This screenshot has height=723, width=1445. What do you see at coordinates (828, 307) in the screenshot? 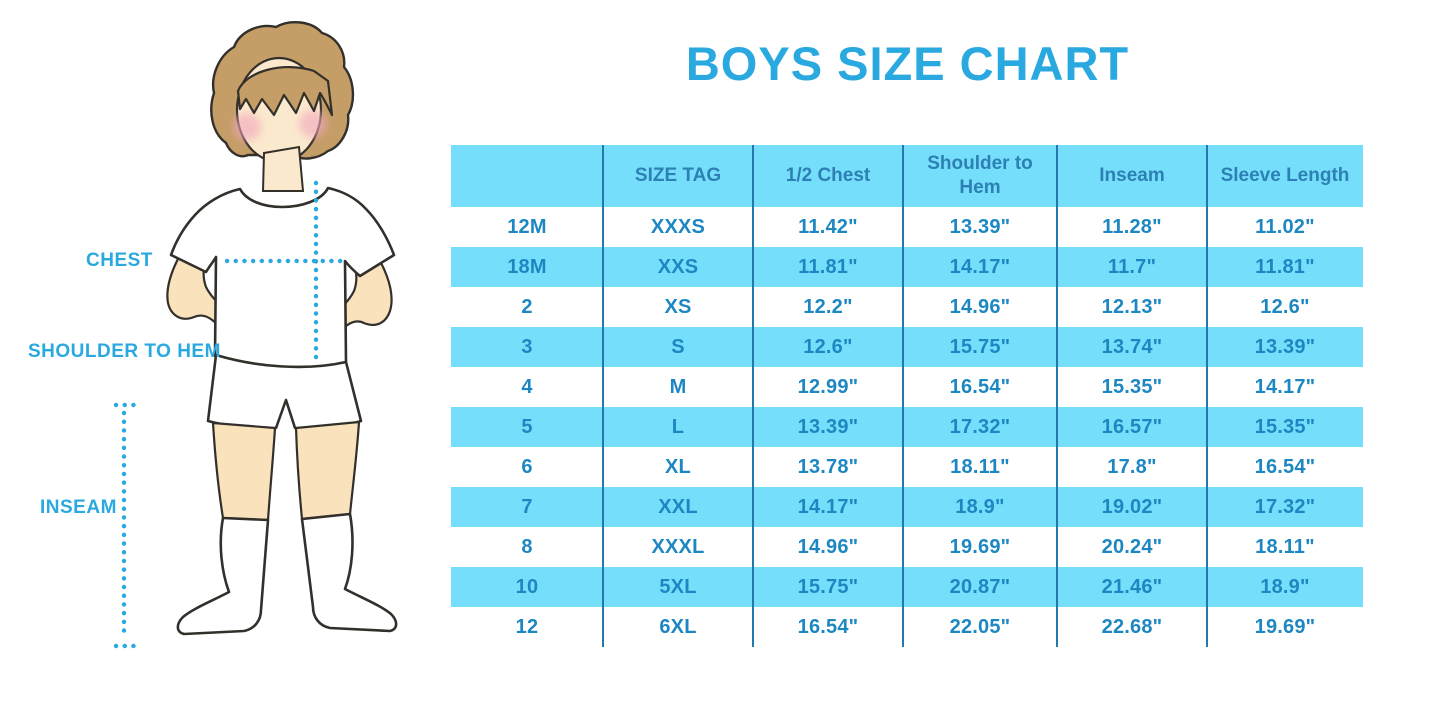
I see `table-cell: 12.2"` at bounding box center [828, 307].